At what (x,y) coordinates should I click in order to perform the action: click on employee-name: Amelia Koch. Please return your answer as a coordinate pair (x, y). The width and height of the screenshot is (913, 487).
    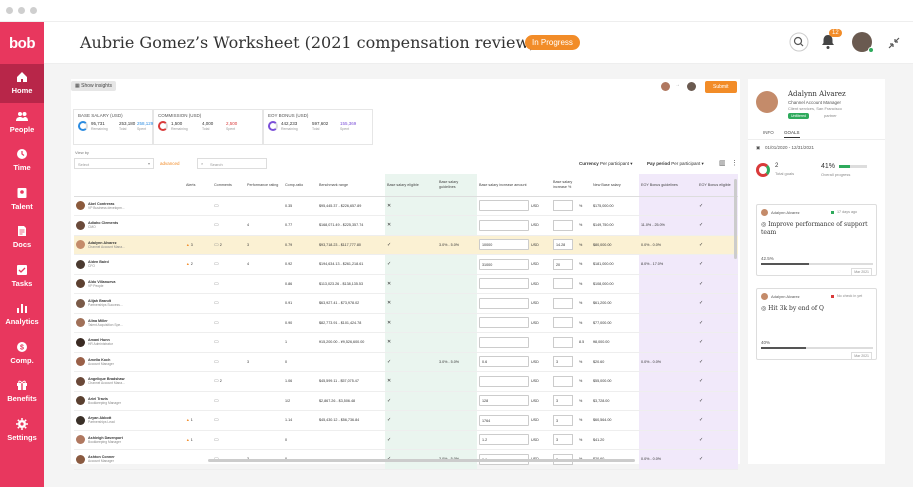
    Looking at the image, I should click on (99, 359).